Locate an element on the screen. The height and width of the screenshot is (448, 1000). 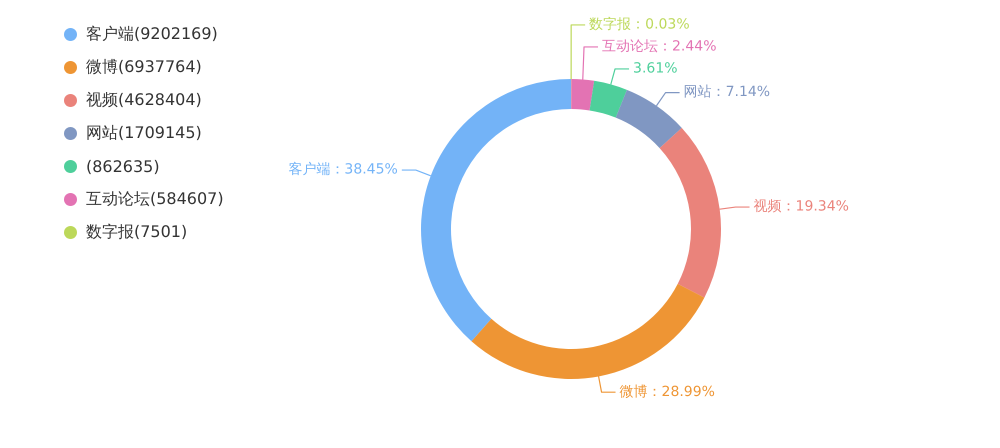
data-label: 网站：7.14% is located at coordinates (727, 92).